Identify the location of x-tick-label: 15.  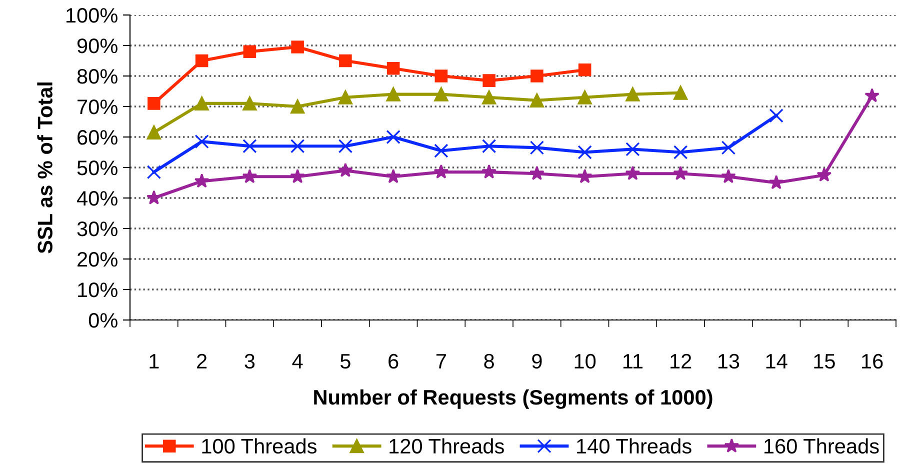
(824, 361).